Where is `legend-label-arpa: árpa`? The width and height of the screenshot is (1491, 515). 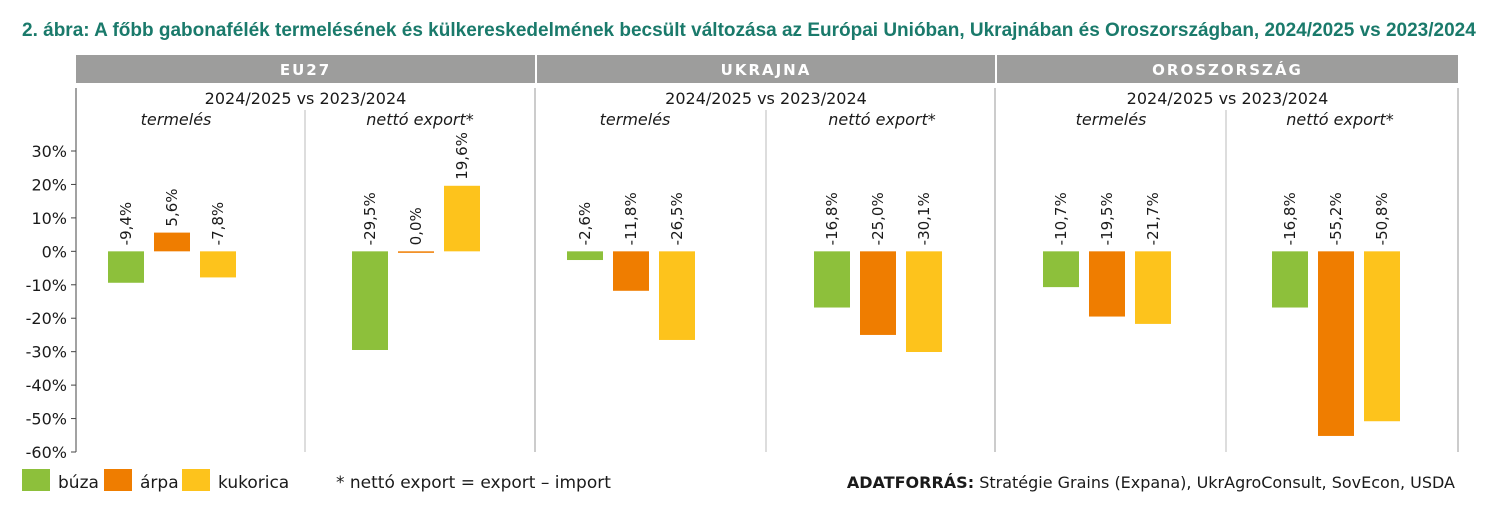
legend-label-arpa: árpa is located at coordinates (159, 483).